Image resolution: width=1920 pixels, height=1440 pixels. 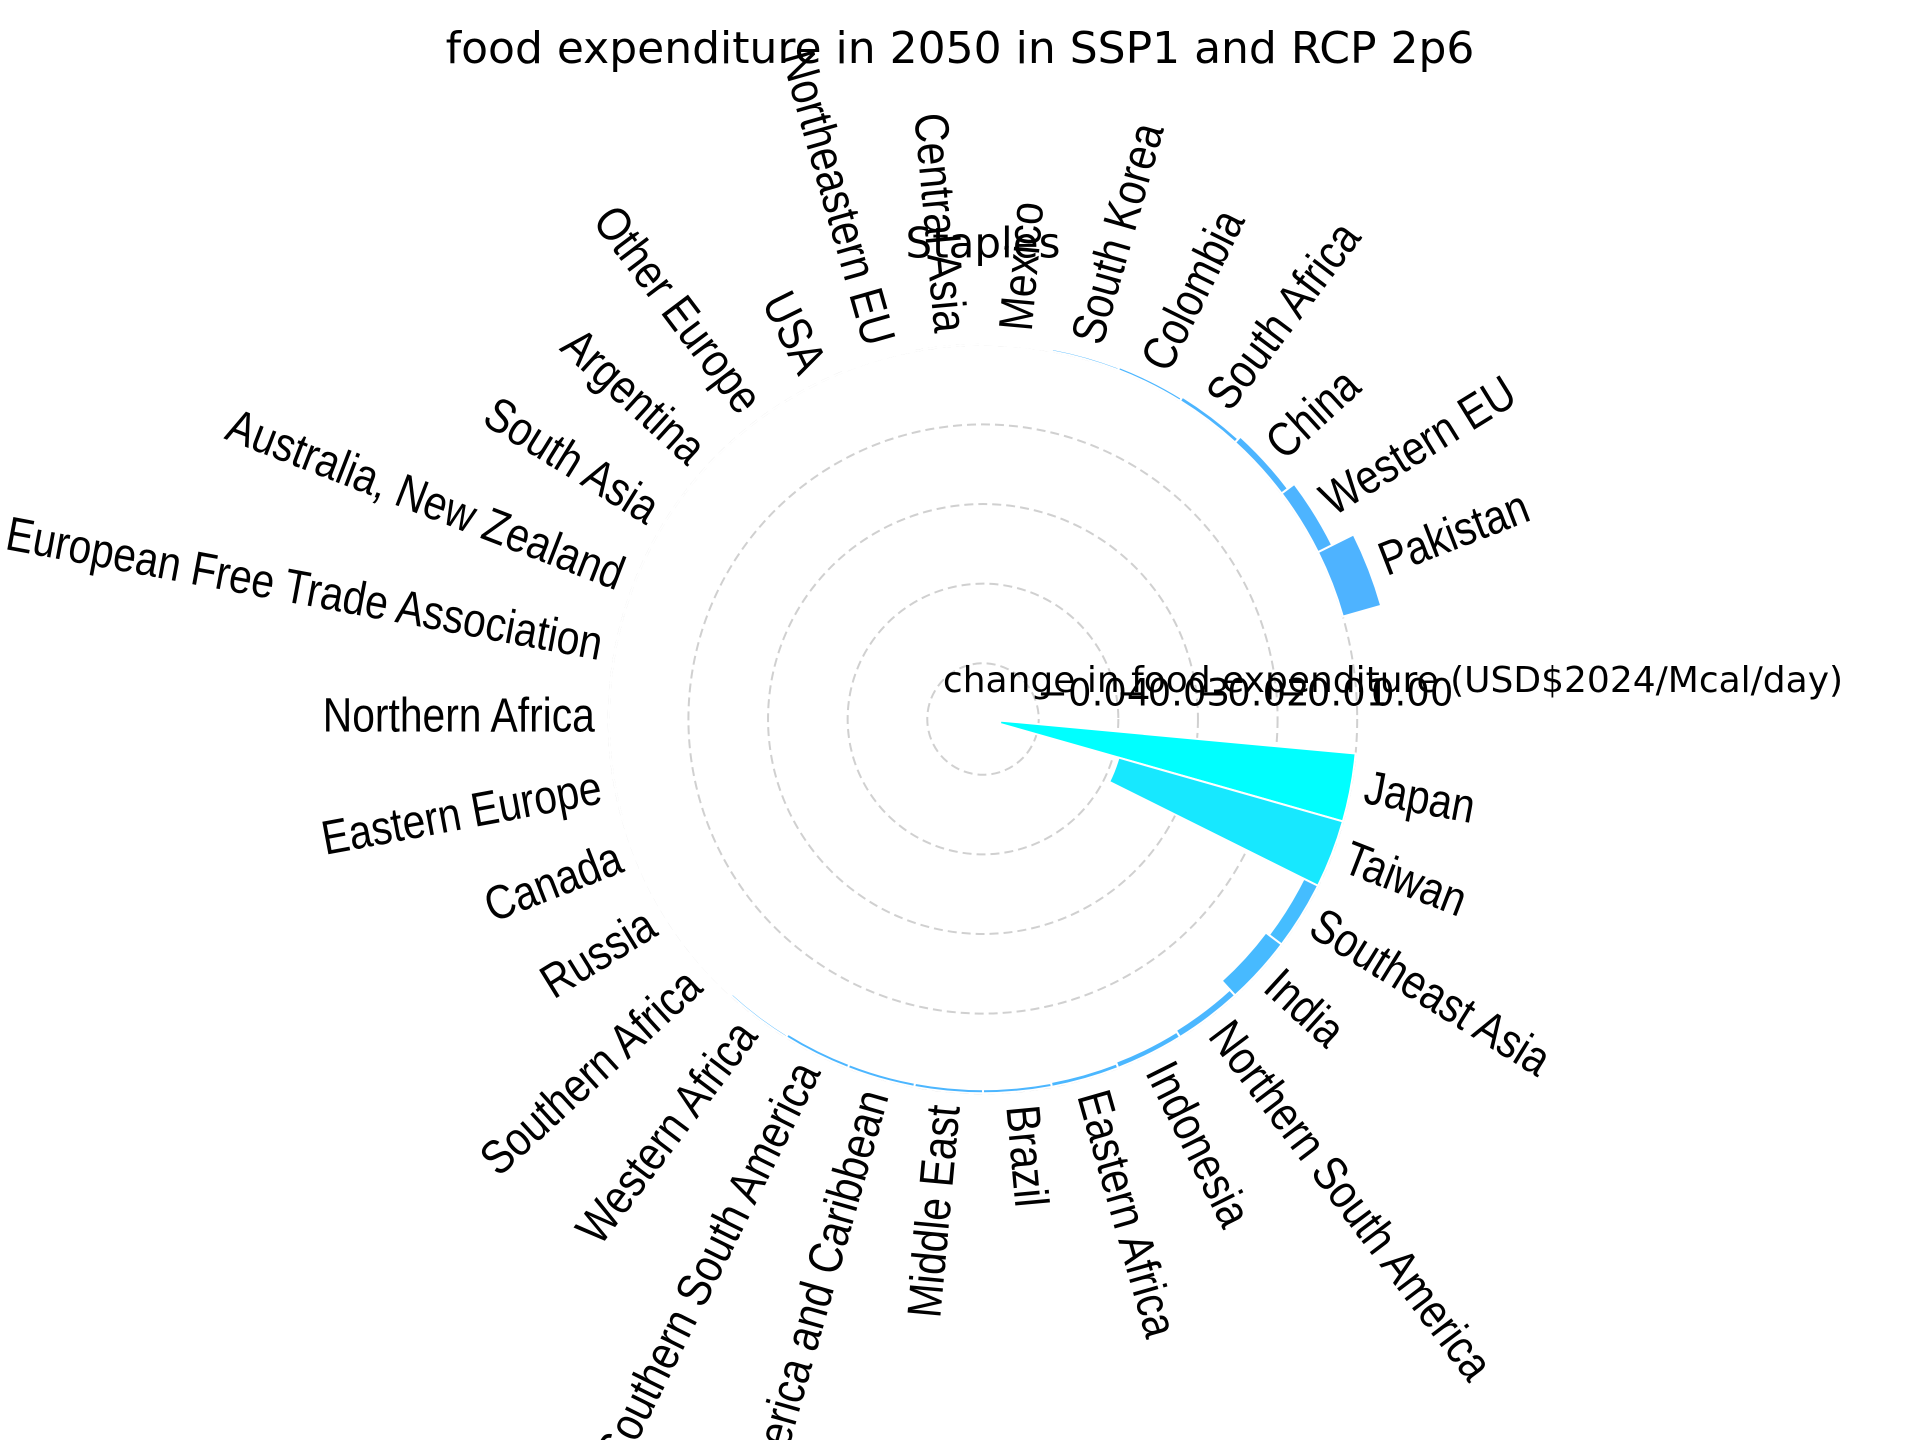 What do you see at coordinates (1173, 693) in the screenshot?
I see `r-tick-label: −0.03` at bounding box center [1173, 693].